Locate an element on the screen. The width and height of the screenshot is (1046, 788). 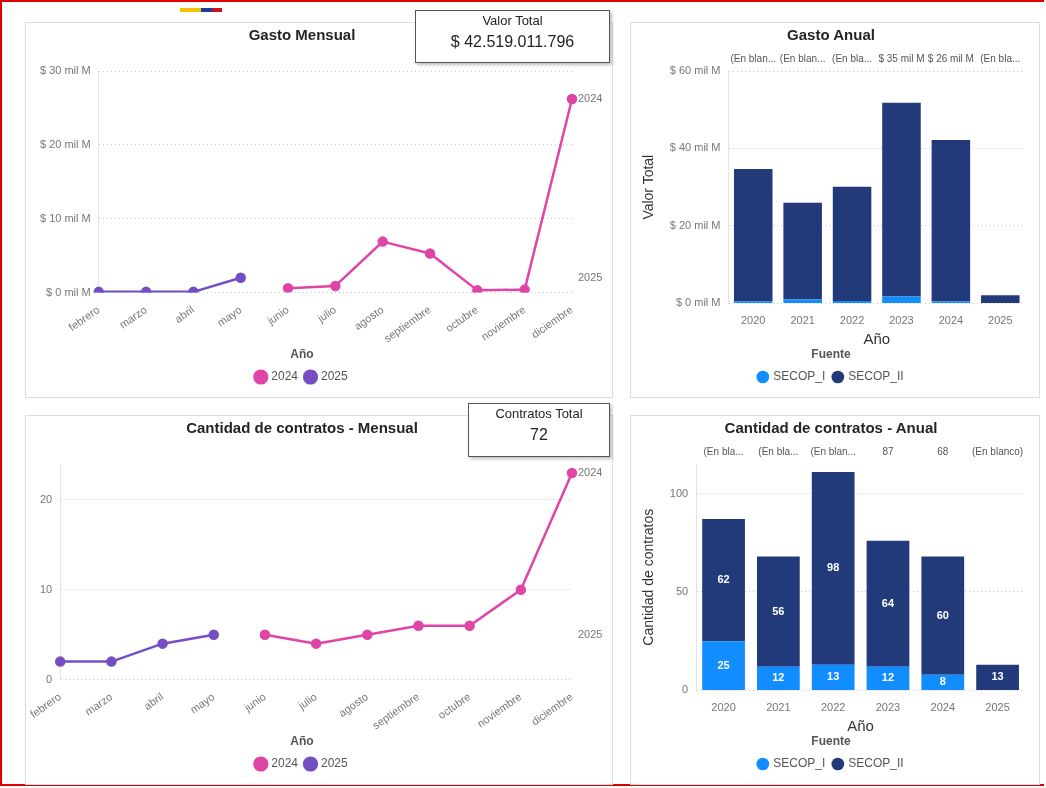
data-label: 8 is located at coordinates (942, 681).